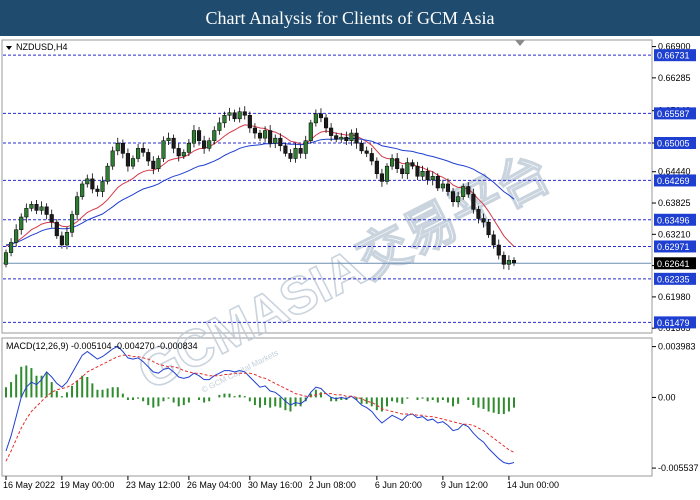 This screenshot has width=700, height=500. What do you see at coordinates (275, 485) in the screenshot?
I see `time-tick-label: 30 May 16:00` at bounding box center [275, 485].